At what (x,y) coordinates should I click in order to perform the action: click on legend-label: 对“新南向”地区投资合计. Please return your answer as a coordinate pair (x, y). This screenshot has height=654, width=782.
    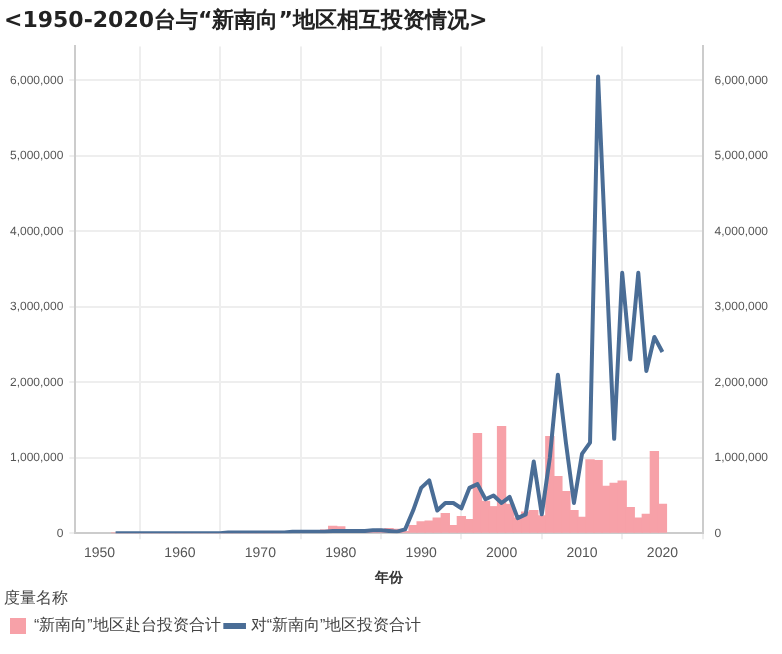
    Looking at the image, I should click on (336, 625).